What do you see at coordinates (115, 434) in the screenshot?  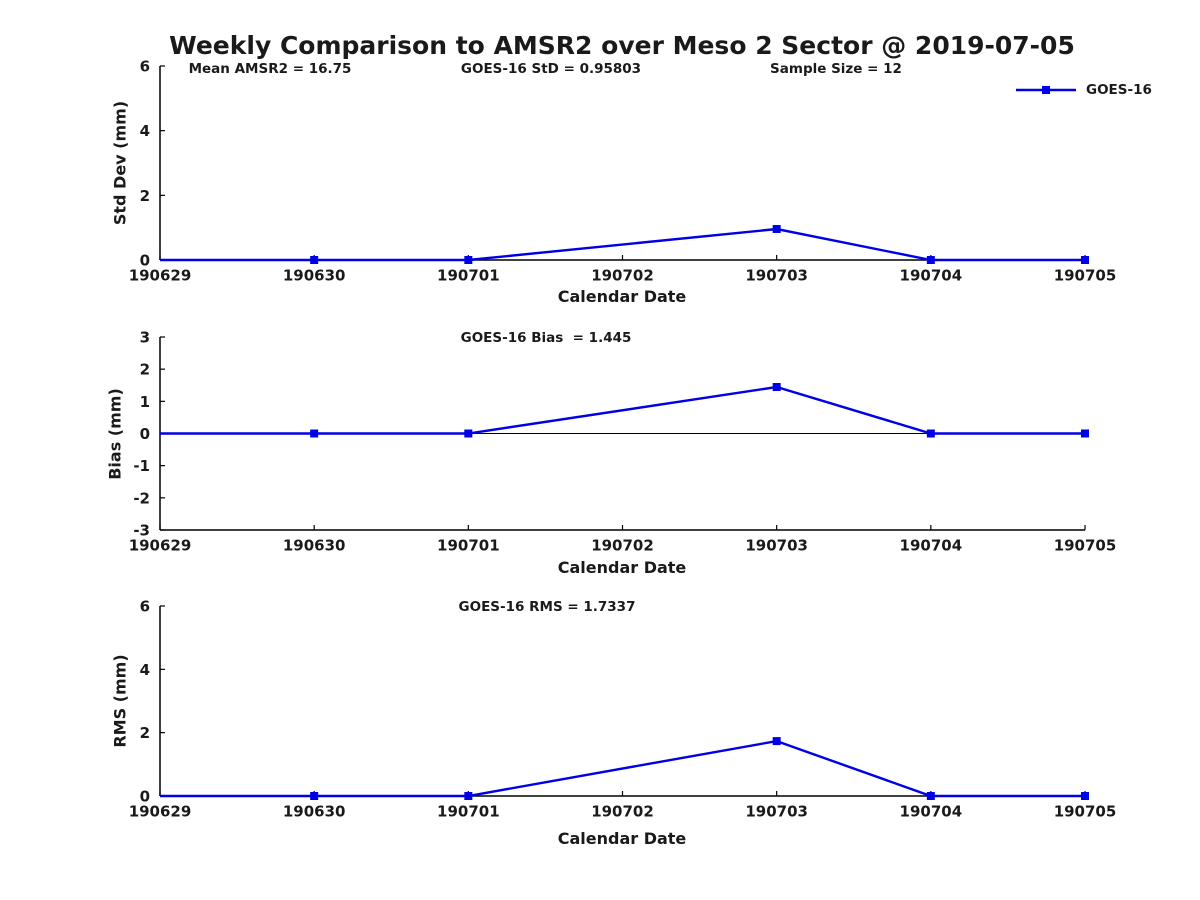 I see `y-axis-label-bias: Bias (mm)` at bounding box center [115, 434].